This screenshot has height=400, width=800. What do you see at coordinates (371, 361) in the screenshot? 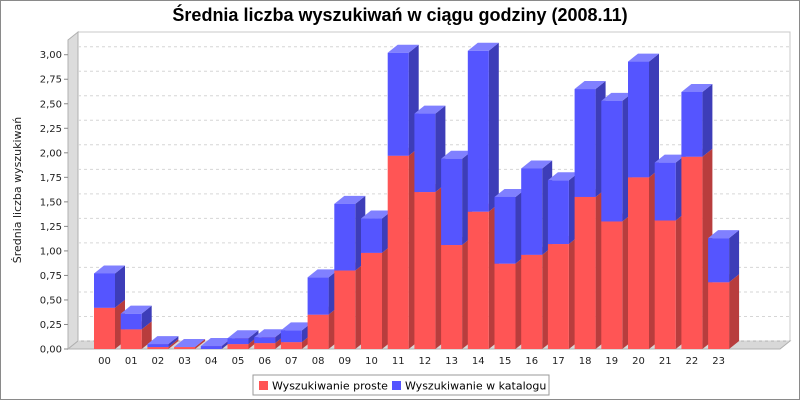
I see `x-tick-label: 10` at bounding box center [371, 361].